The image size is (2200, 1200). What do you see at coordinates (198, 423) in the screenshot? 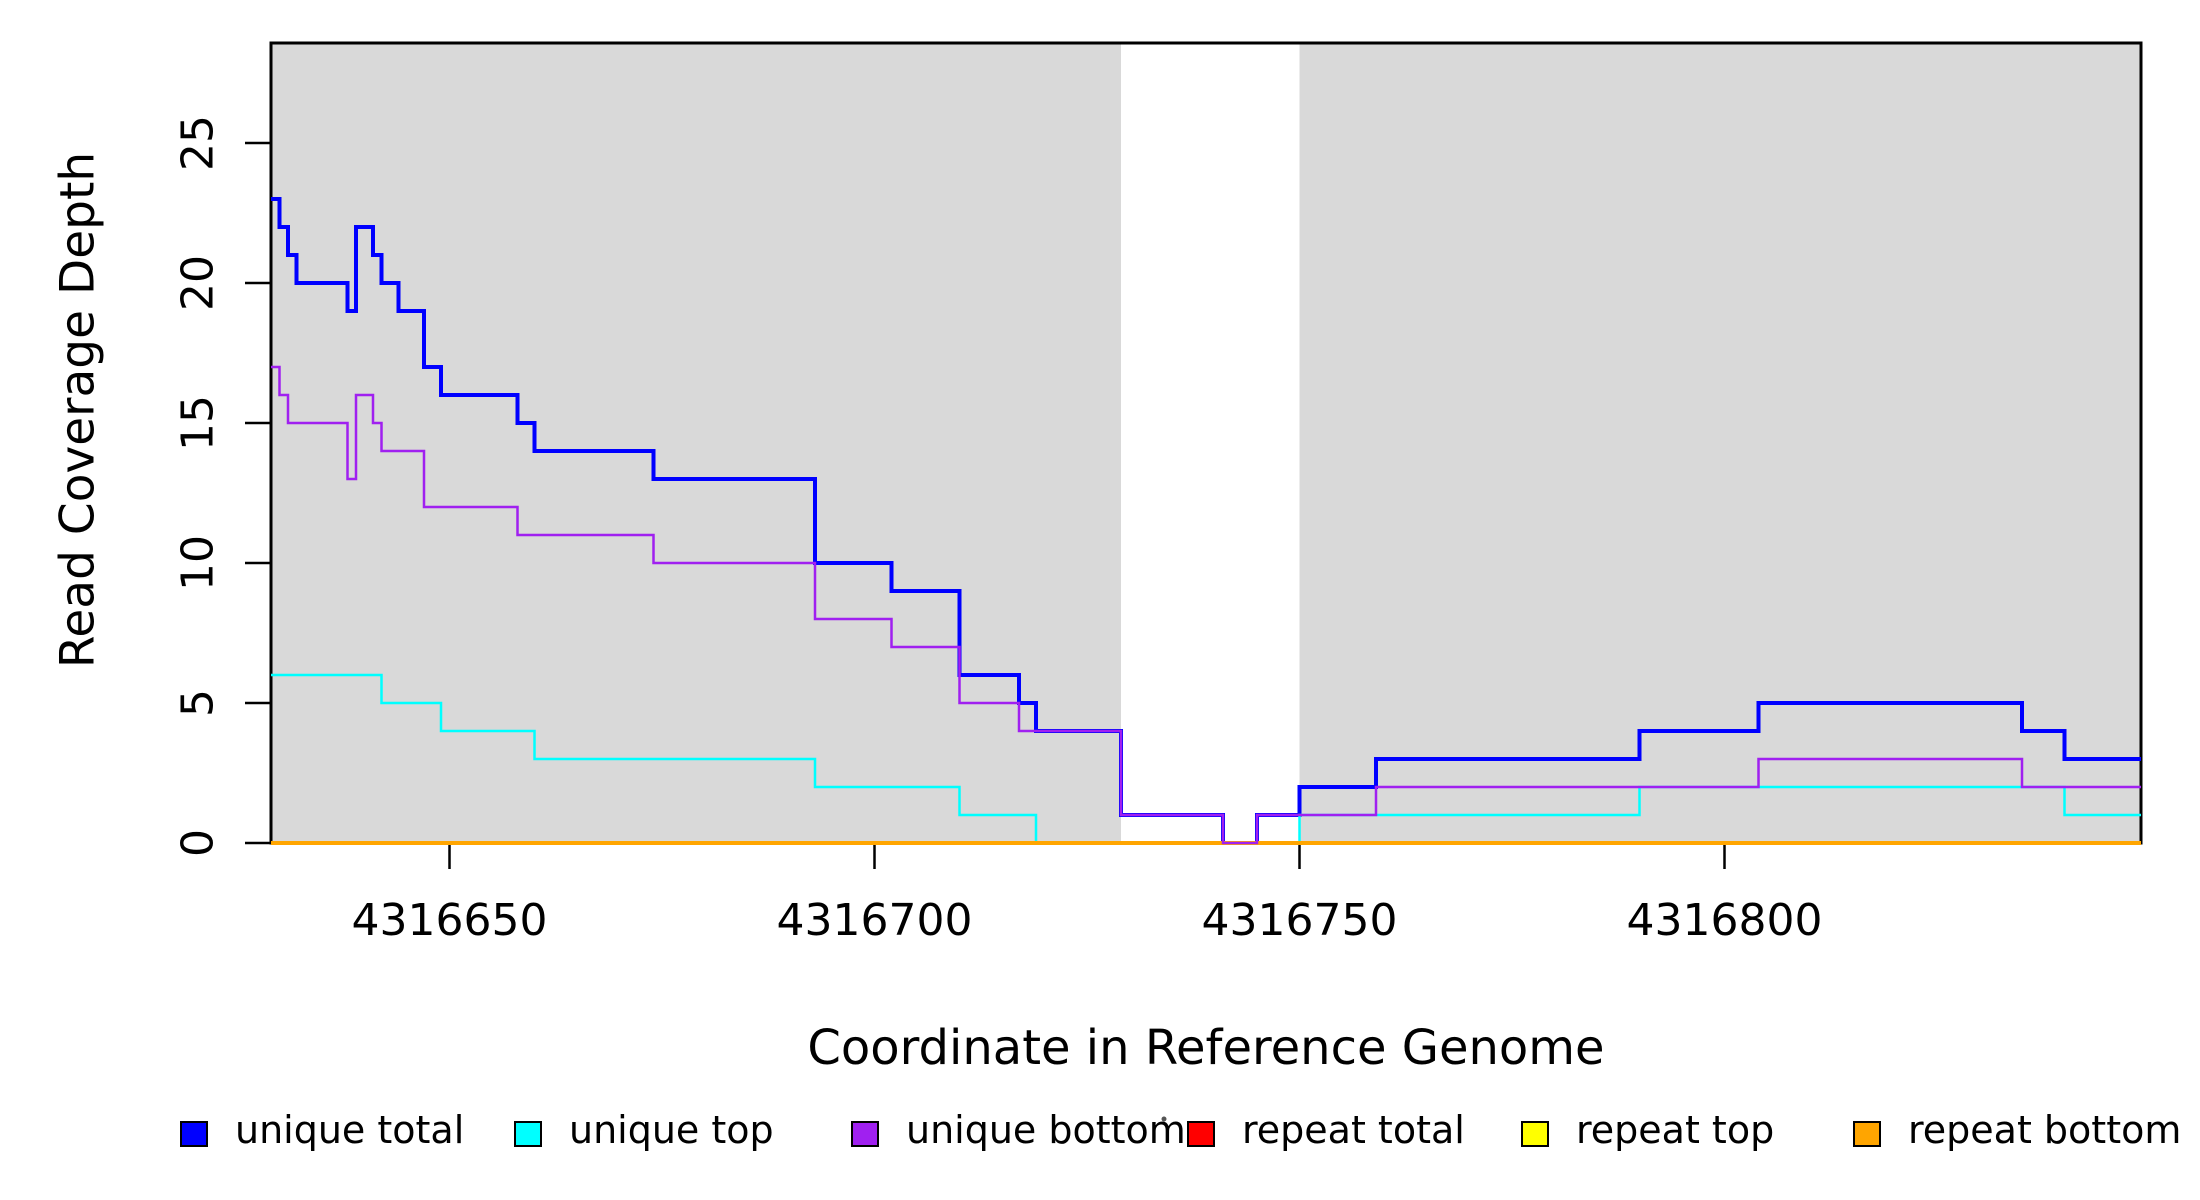
I see `y-tick-label: 15` at bounding box center [198, 423].